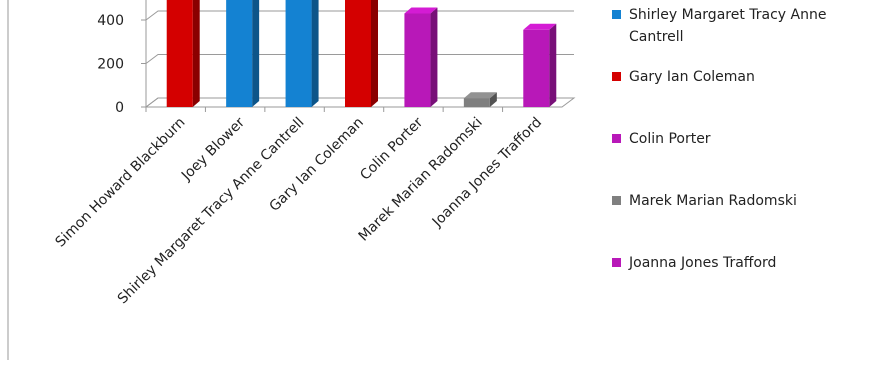 Image resolution: width=882 pixels, height=370 pixels. I want to click on legend-label: Gary Ian Coleman, so click(692, 77).